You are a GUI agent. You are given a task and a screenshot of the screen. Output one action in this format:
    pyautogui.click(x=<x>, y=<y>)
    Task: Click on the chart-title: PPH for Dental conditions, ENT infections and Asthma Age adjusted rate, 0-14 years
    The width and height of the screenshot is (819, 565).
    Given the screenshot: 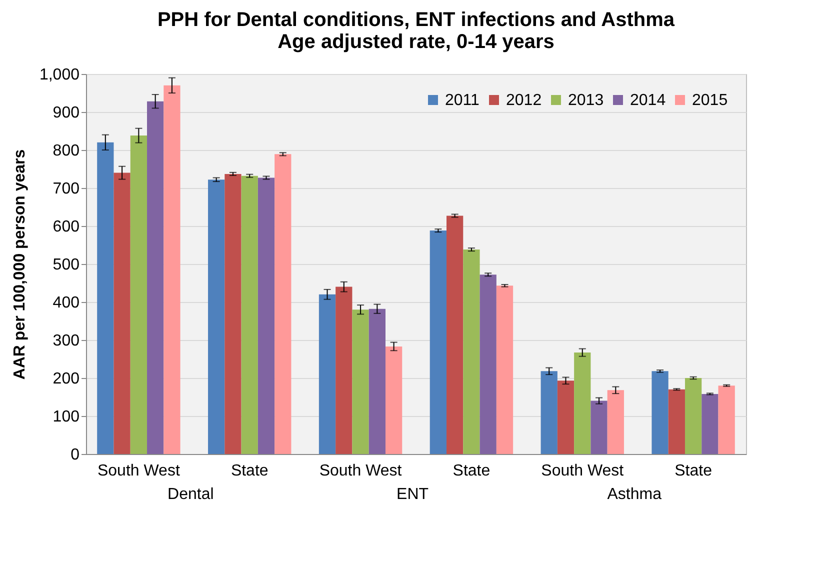 What is the action you would take?
    pyautogui.click(x=416, y=31)
    